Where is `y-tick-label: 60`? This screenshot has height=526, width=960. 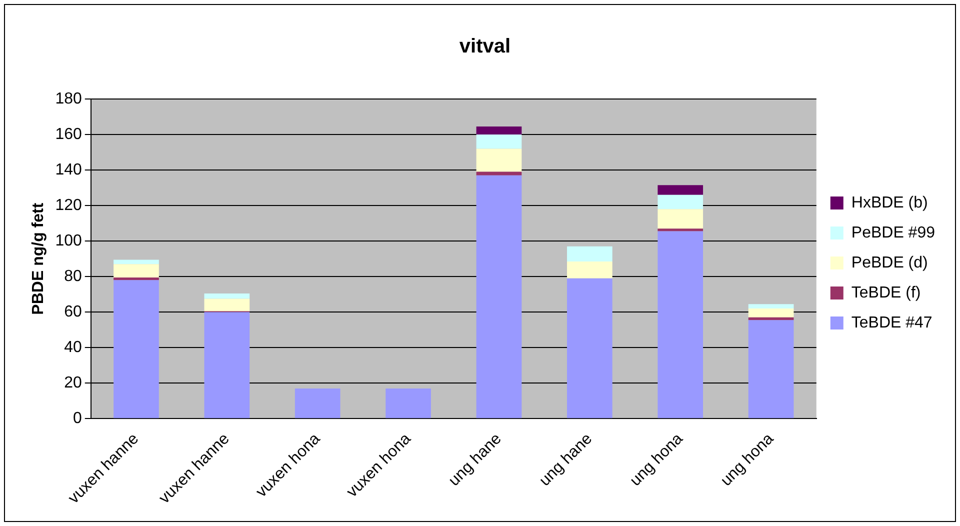
y-tick-label: 60 is located at coordinates (73, 311).